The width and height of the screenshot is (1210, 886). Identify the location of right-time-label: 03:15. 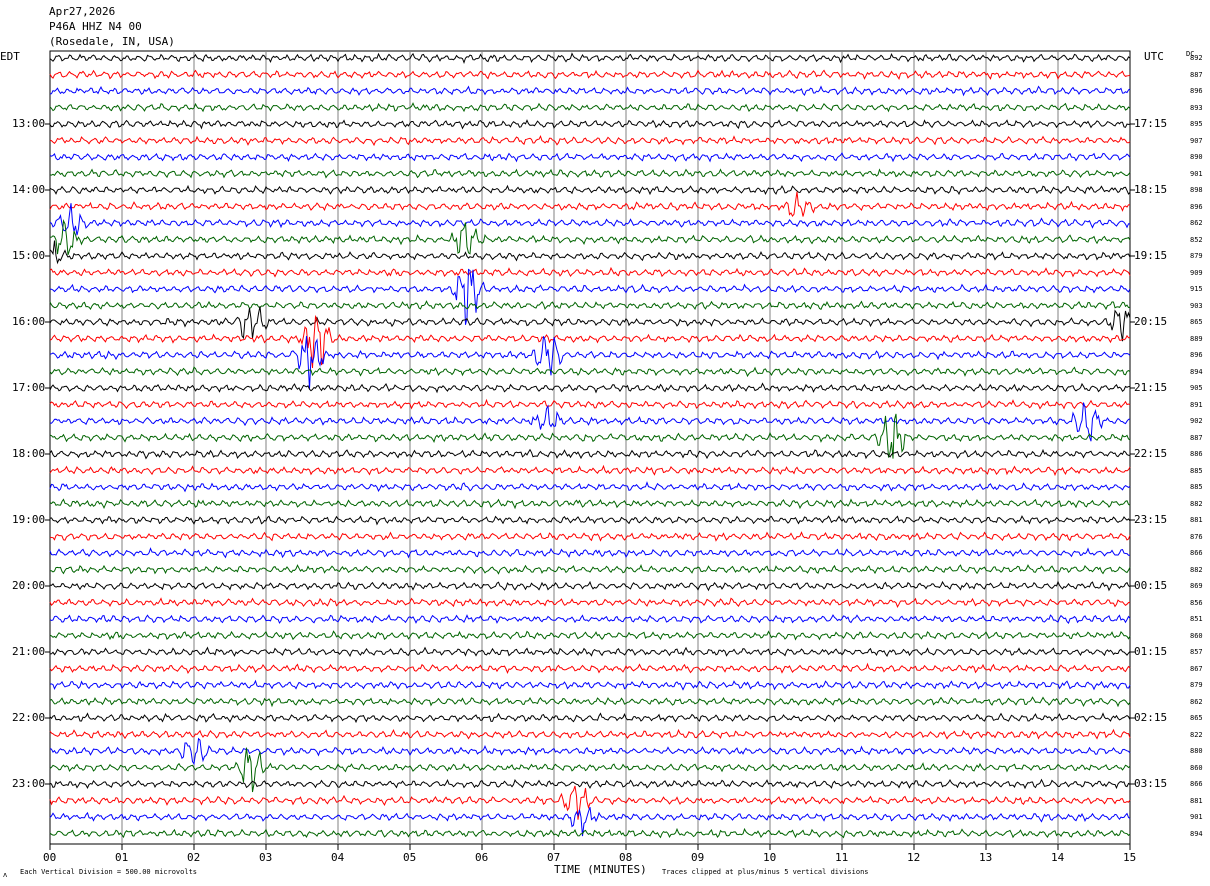
(1151, 783).